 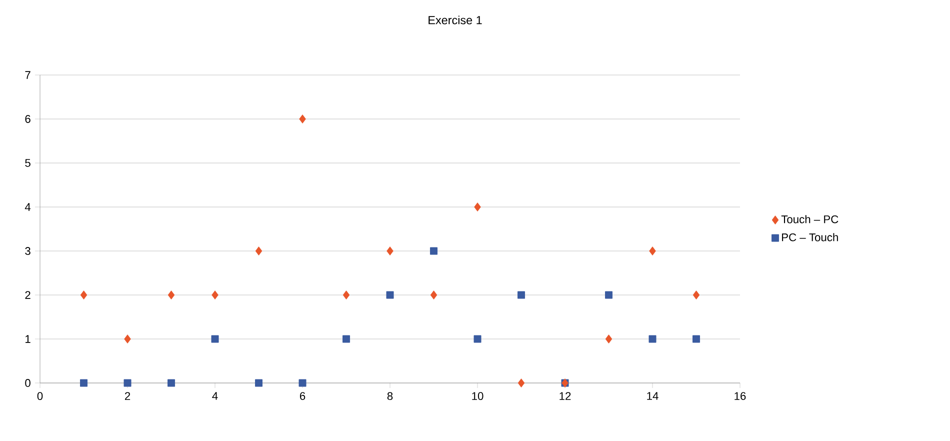 What do you see at coordinates (27, 295) in the screenshot?
I see `y-tick-label: 2` at bounding box center [27, 295].